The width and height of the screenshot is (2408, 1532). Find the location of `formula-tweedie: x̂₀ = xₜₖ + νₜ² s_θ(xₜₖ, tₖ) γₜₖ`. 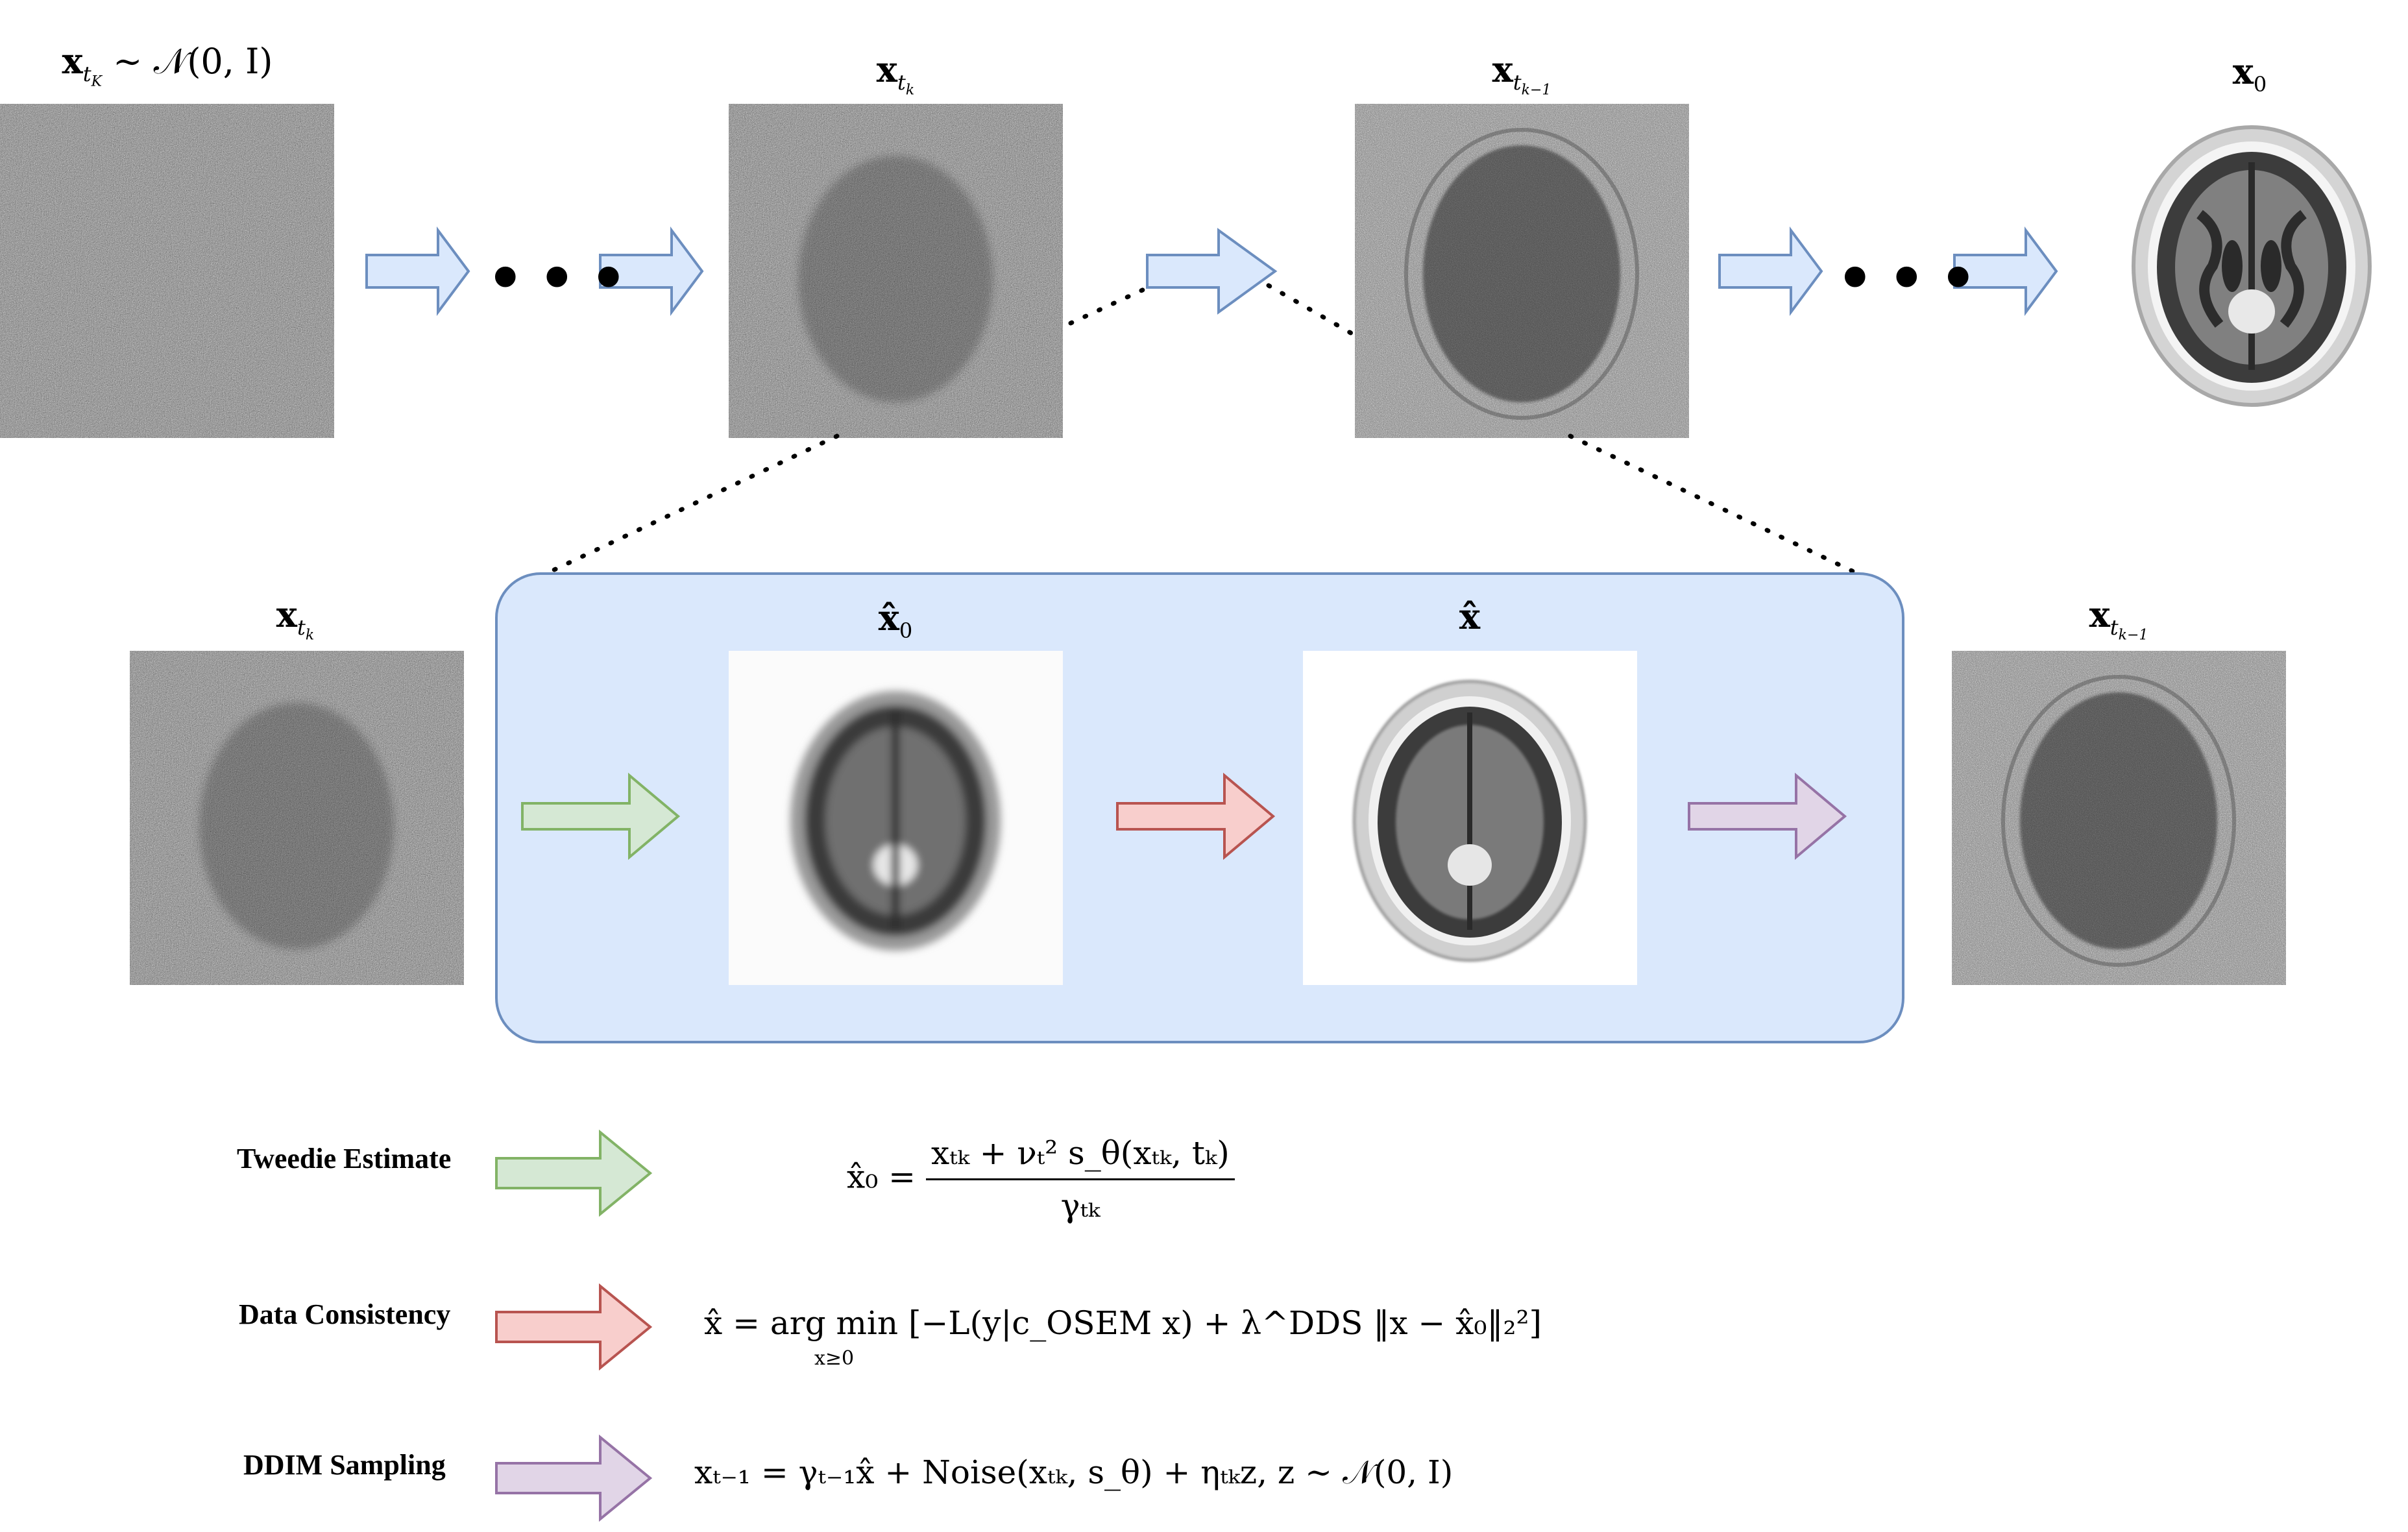

formula-tweedie: x̂₀ = xₜₖ + νₜ² s_θ(xₜₖ, tₖ) γₜₖ is located at coordinates (1041, 1179).